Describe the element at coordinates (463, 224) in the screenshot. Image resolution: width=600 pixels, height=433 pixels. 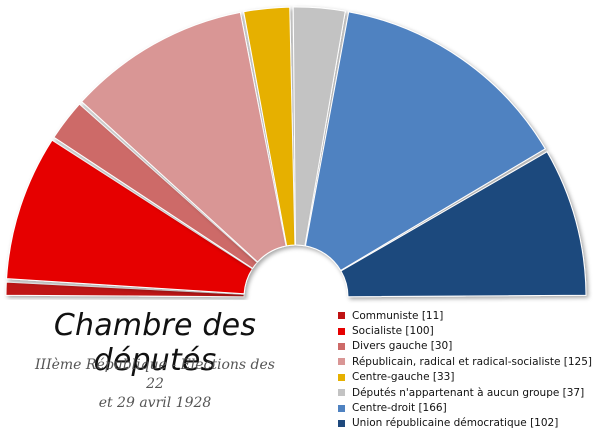
I see `wedge-union-r-publicaine-d-mocratique` at that location.